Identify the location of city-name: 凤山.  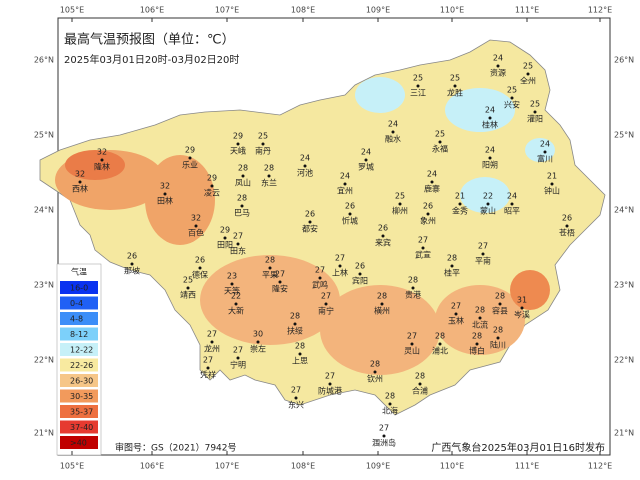
(243, 183).